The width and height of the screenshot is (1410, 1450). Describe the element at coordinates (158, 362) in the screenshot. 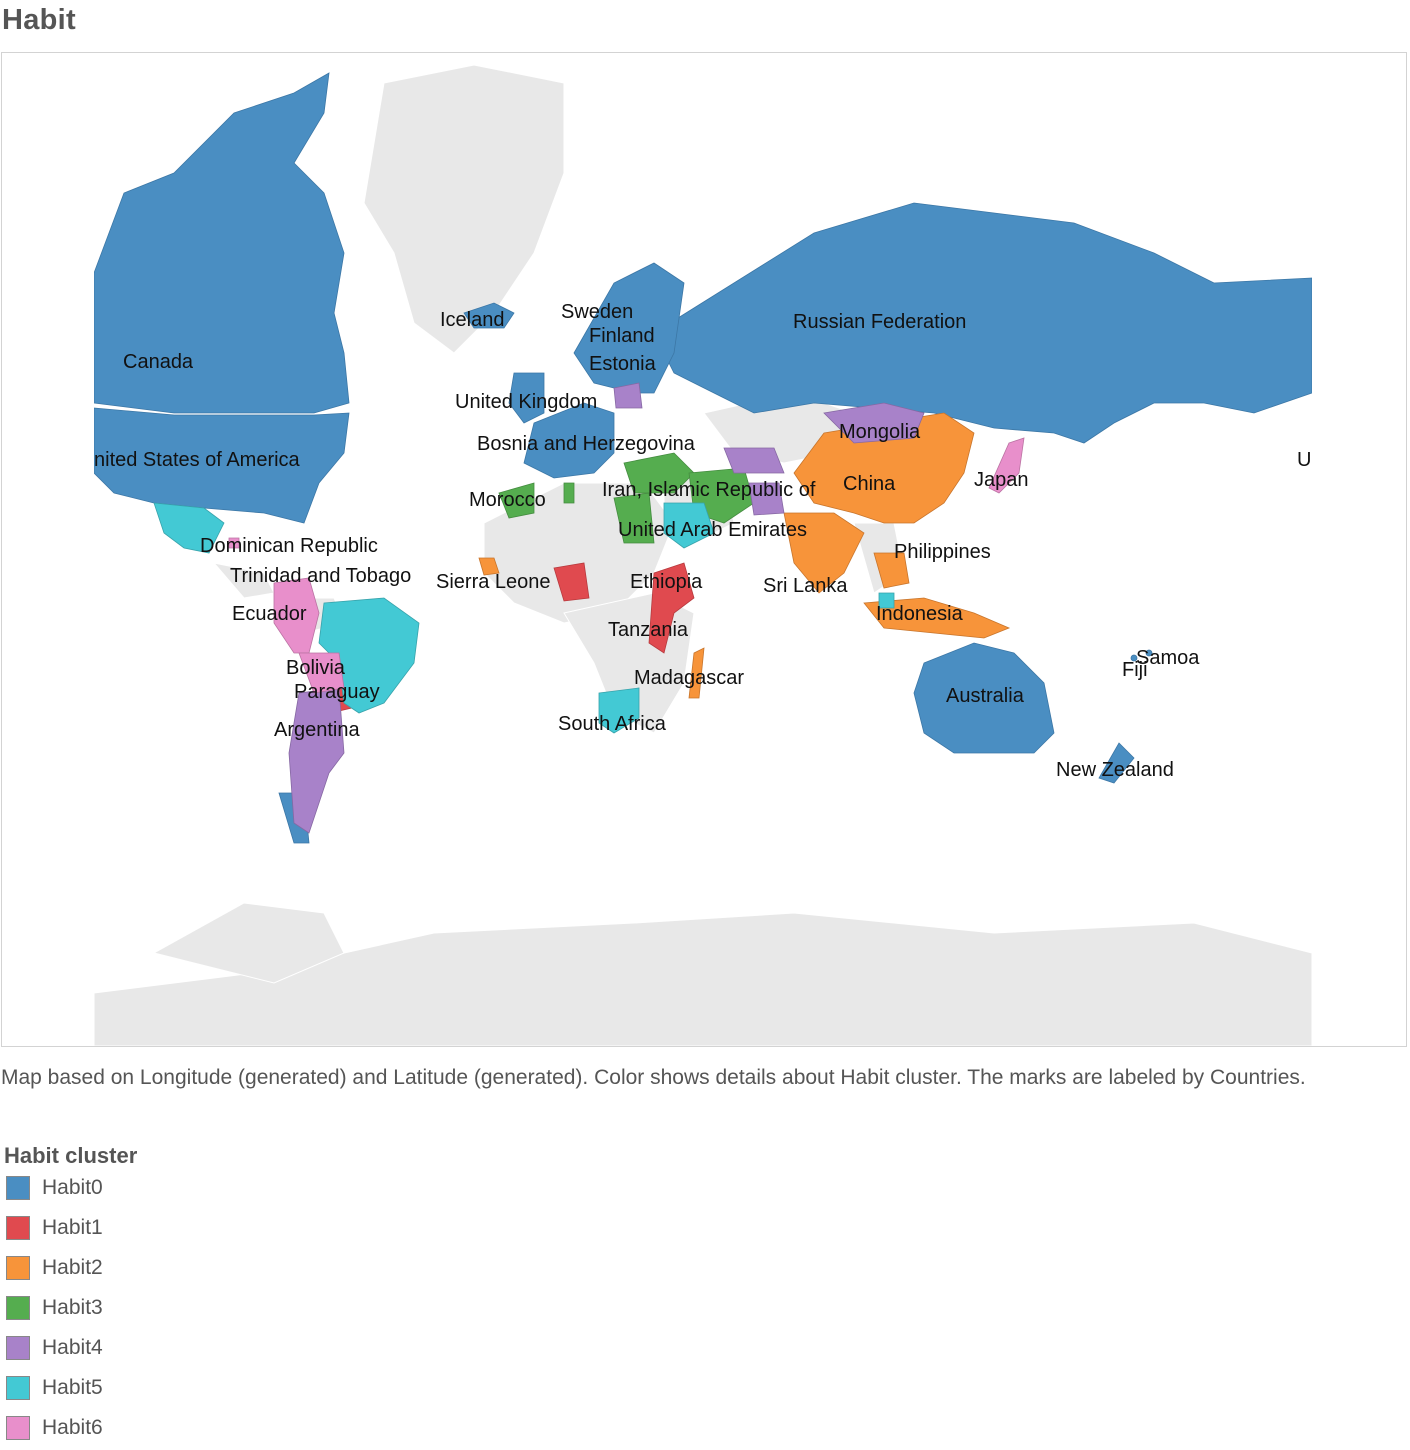

I see `country-label: Canada` at that location.